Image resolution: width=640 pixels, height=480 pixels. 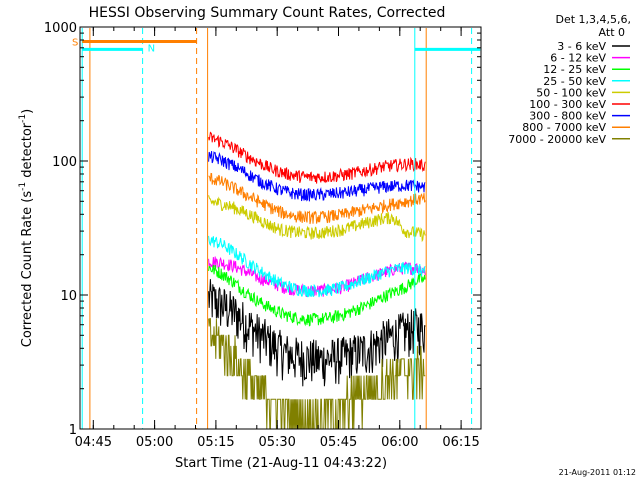 What do you see at coordinates (597, 472) in the screenshot?
I see `footer-date: 21-Aug-2011 01:12` at bounding box center [597, 472].